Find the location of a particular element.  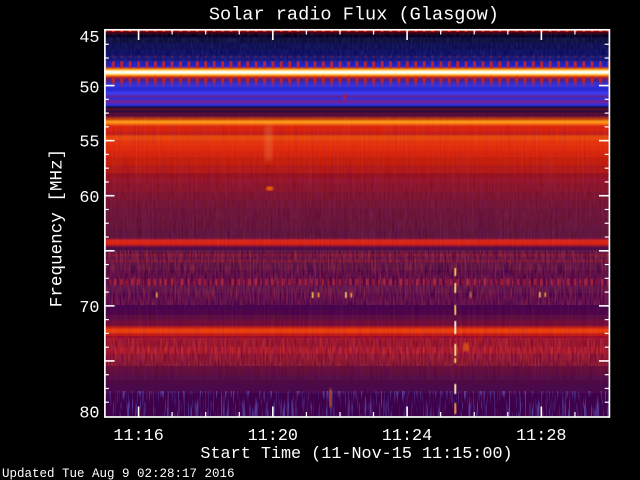

svg-text: 80 is located at coordinates (89, 413).